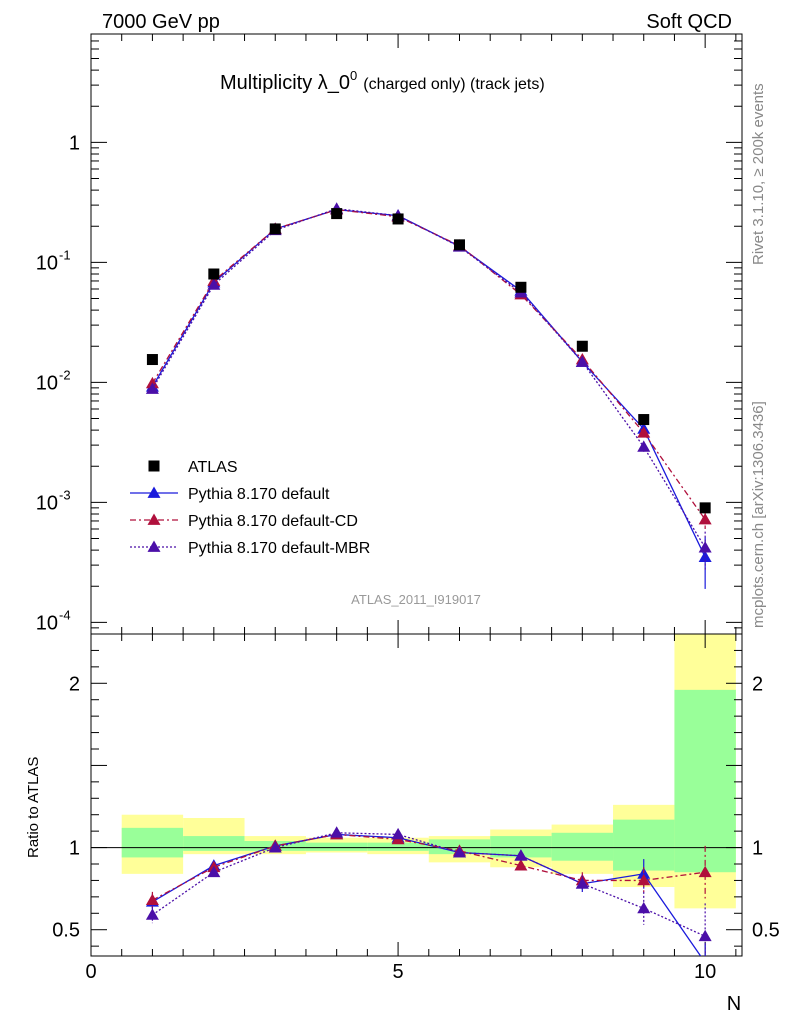  What do you see at coordinates (398, 972) in the screenshot?
I see `x-tick-label: 5` at bounding box center [398, 972].